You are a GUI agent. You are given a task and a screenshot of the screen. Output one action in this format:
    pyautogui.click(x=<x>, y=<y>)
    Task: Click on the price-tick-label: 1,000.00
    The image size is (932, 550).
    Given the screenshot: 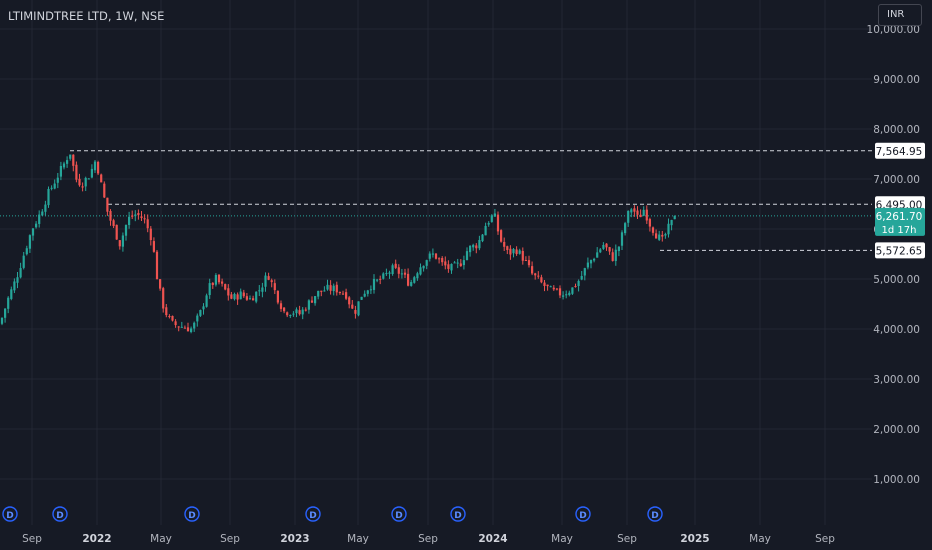 What is the action you would take?
    pyautogui.click(x=896, y=480)
    